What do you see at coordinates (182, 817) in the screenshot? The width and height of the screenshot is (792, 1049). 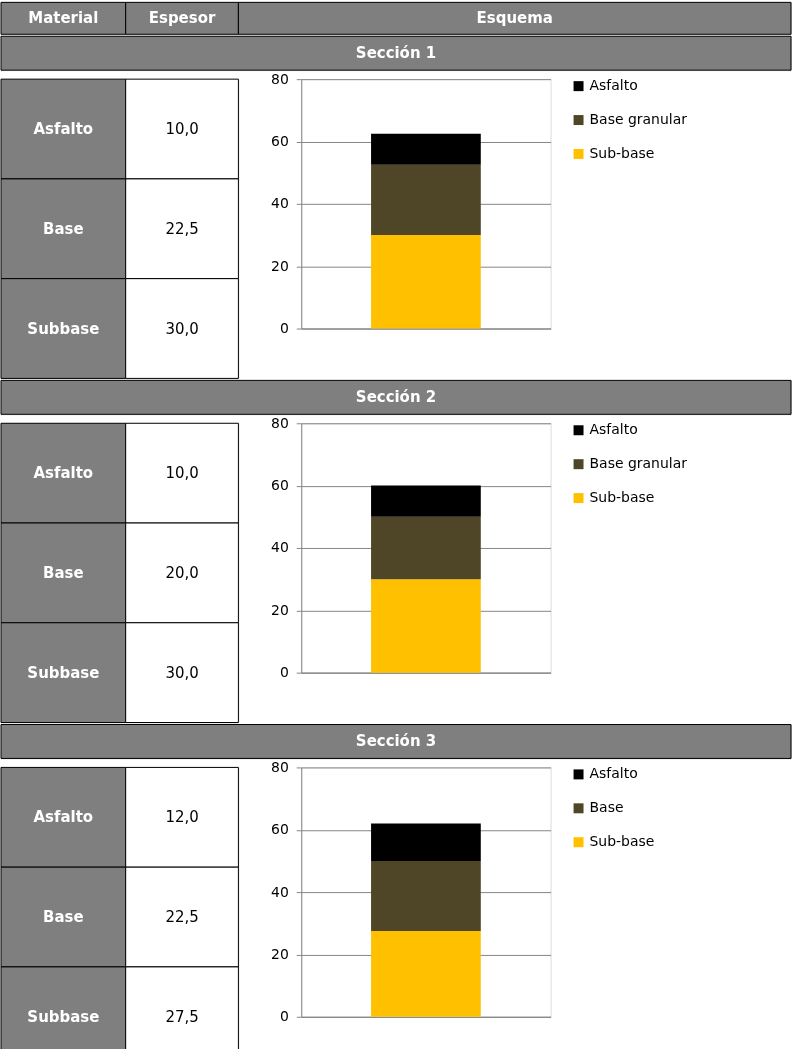 I see `text: 12,0` at bounding box center [182, 817].